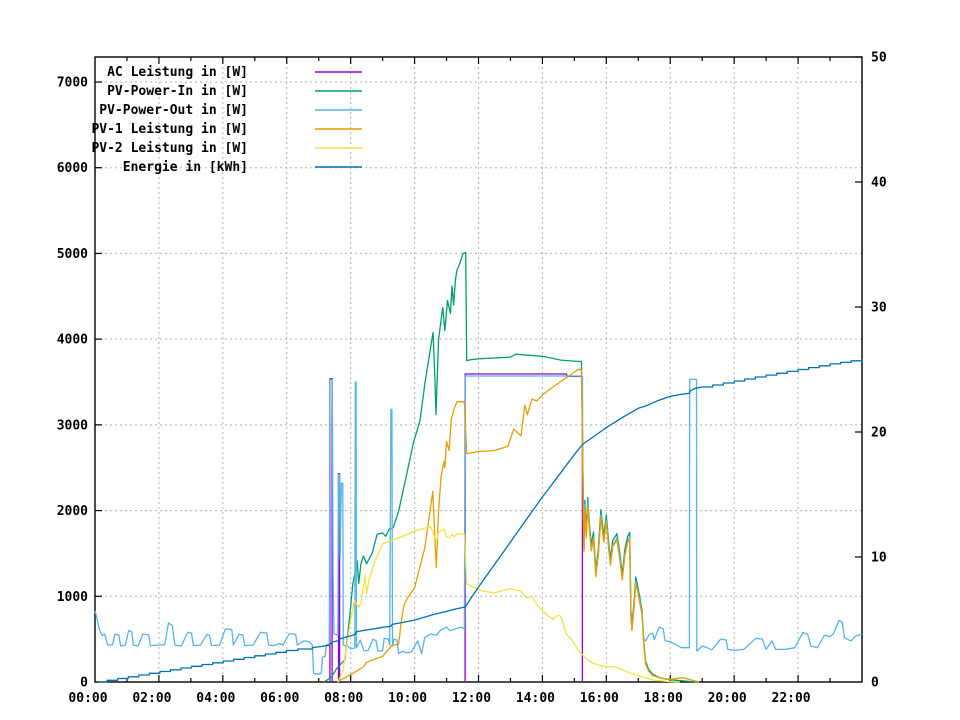  I want to click on y-left-tick-label: 7000, so click(72, 83).